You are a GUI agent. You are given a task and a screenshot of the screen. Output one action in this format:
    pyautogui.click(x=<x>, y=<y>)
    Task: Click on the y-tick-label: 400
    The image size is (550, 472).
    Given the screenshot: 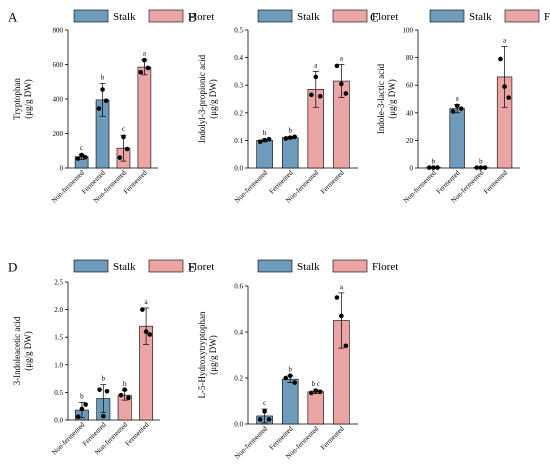 What is the action you would take?
    pyautogui.click(x=58, y=100)
    